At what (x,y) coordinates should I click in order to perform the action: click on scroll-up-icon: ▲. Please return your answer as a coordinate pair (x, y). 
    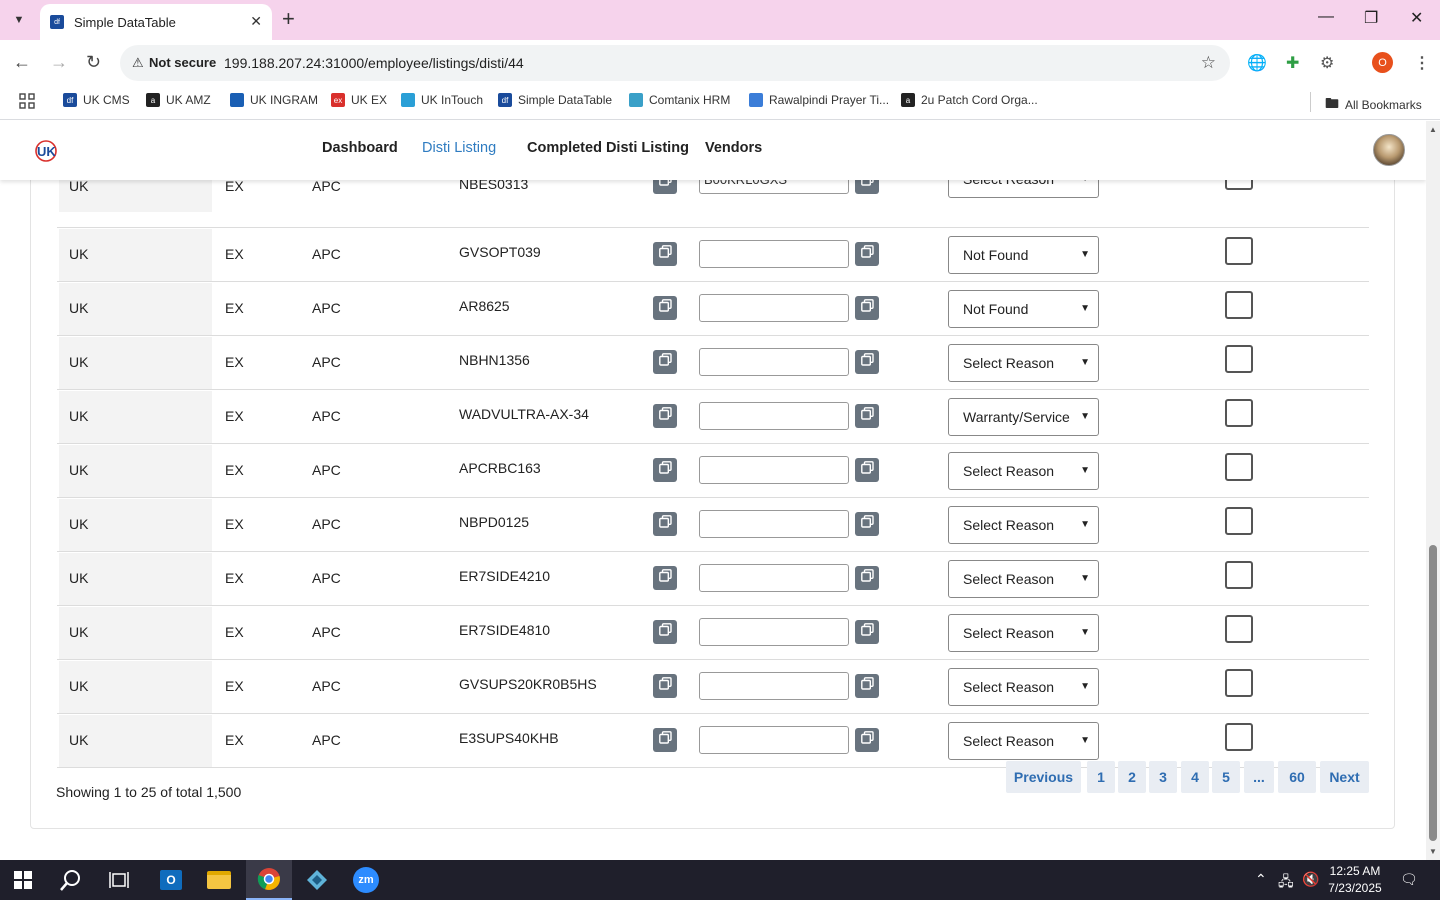
    Looking at the image, I should click on (1433, 129).